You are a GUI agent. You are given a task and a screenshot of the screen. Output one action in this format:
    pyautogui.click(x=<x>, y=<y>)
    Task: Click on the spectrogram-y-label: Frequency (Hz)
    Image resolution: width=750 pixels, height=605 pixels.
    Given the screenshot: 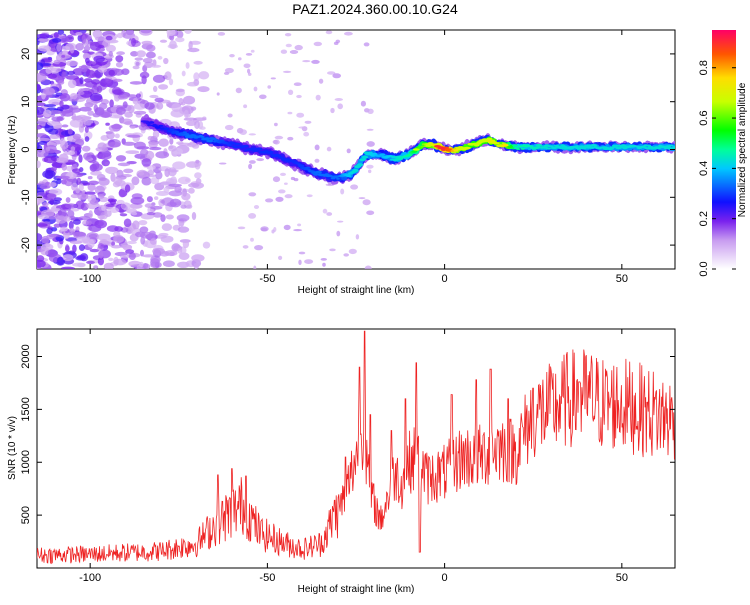 What is the action you would take?
    pyautogui.click(x=12, y=150)
    